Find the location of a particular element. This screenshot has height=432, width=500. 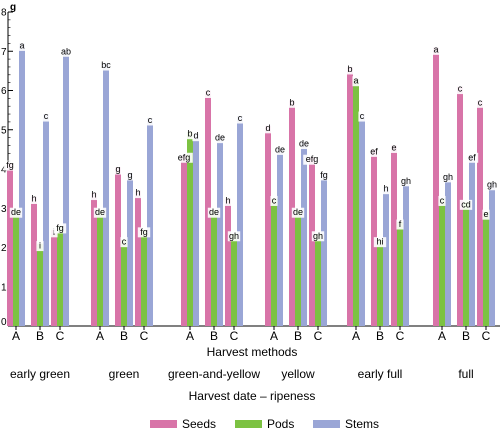

legend-swatch-pods is located at coordinates (248, 424).